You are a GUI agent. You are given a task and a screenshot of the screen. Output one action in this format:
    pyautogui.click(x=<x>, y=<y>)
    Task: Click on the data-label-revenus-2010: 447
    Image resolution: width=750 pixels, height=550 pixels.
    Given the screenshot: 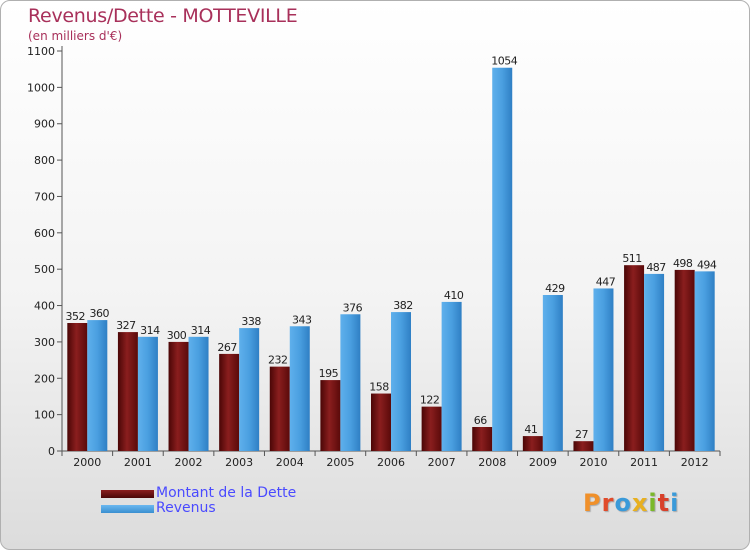 What is the action you would take?
    pyautogui.click(x=606, y=281)
    